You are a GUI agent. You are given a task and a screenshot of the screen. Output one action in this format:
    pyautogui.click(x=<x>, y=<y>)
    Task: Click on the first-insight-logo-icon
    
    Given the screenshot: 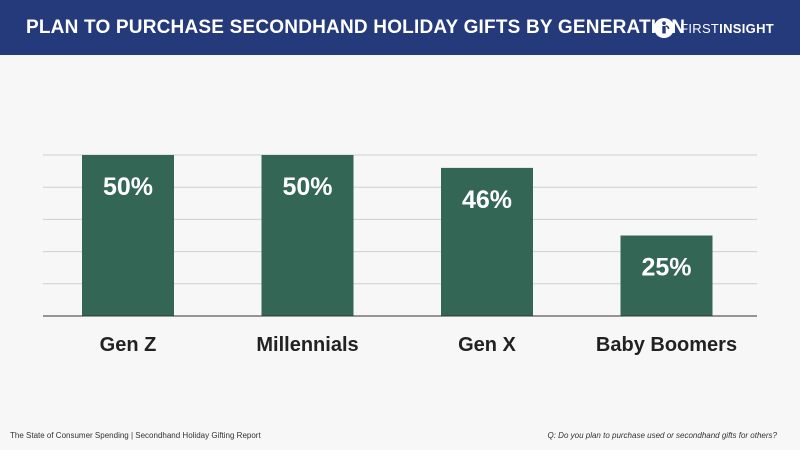 What is the action you would take?
    pyautogui.click(x=664, y=28)
    